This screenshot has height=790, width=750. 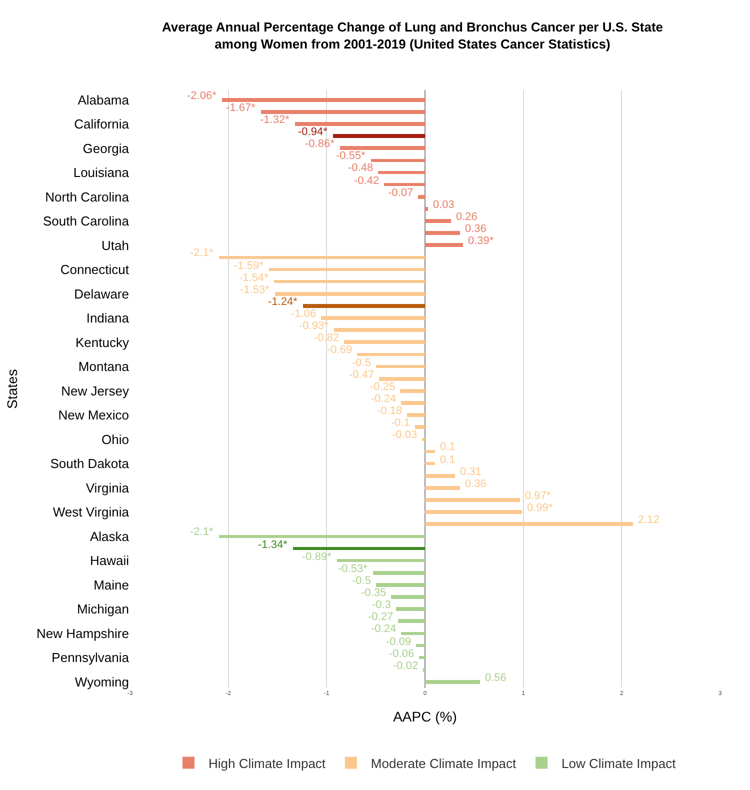 I want to click on data-label: -0.69, so click(x=339, y=350).